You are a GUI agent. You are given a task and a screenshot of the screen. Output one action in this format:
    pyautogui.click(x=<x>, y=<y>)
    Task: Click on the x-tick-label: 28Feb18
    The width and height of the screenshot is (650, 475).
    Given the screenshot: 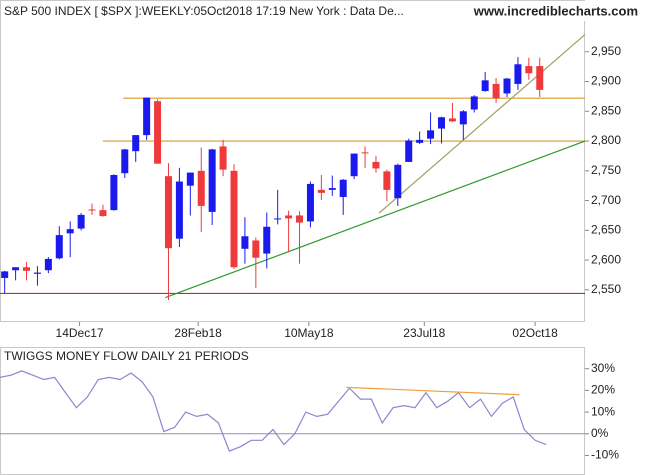 What is the action you would take?
    pyautogui.click(x=198, y=333)
    